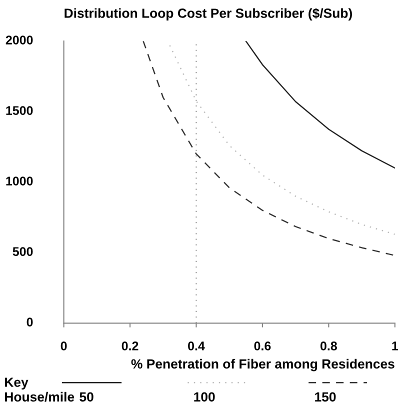 This screenshot has height=407, width=417. What do you see at coordinates (395, 346) in the screenshot?
I see `x-tick-label: 1` at bounding box center [395, 346].